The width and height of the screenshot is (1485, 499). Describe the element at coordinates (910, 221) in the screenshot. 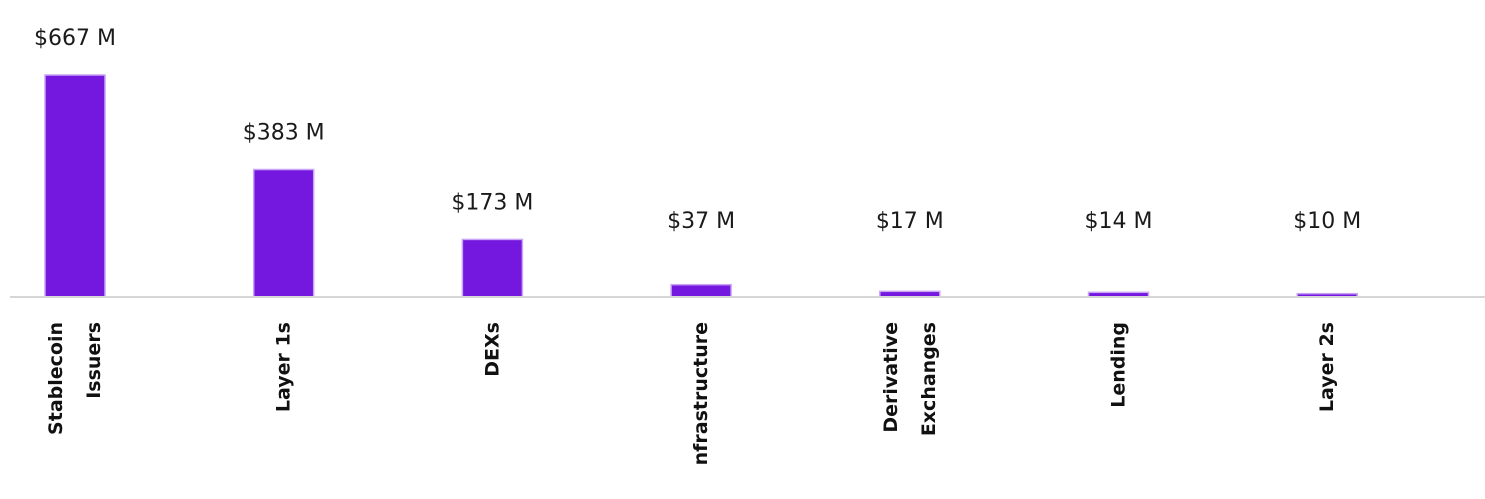

I see `value-label-4: $17 M` at that location.